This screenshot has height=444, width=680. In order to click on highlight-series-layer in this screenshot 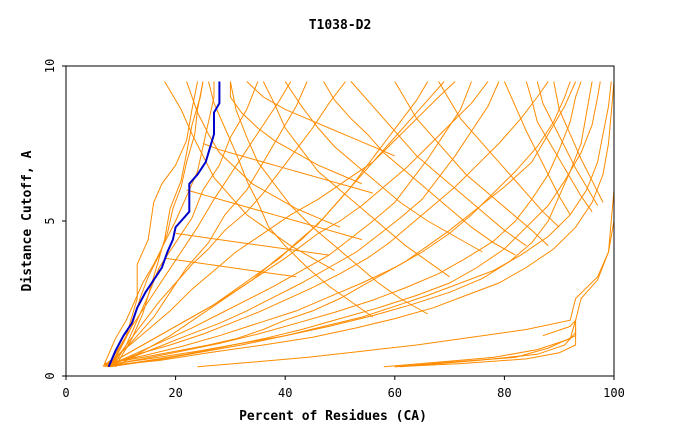, I will do `click(164, 224)`.